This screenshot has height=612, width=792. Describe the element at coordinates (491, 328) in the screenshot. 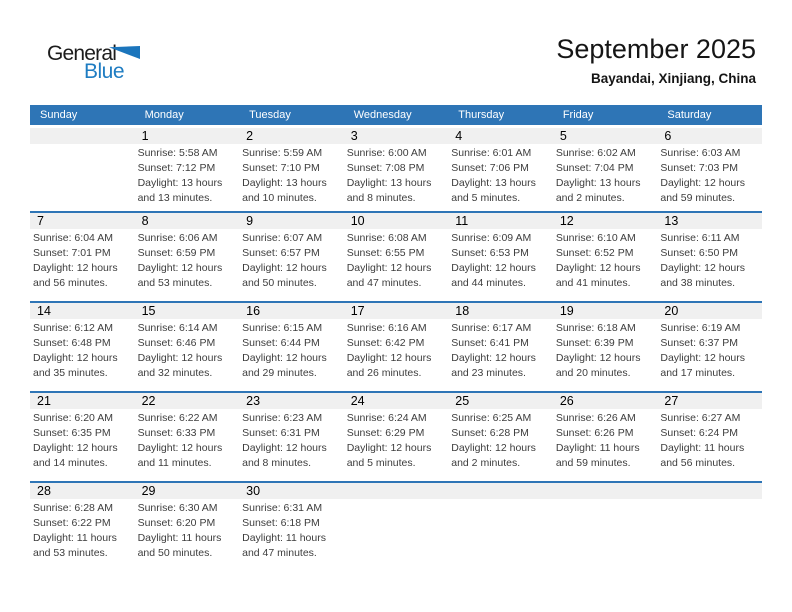

I see `sunrise-text: Sunrise: 6:17 AM` at that location.